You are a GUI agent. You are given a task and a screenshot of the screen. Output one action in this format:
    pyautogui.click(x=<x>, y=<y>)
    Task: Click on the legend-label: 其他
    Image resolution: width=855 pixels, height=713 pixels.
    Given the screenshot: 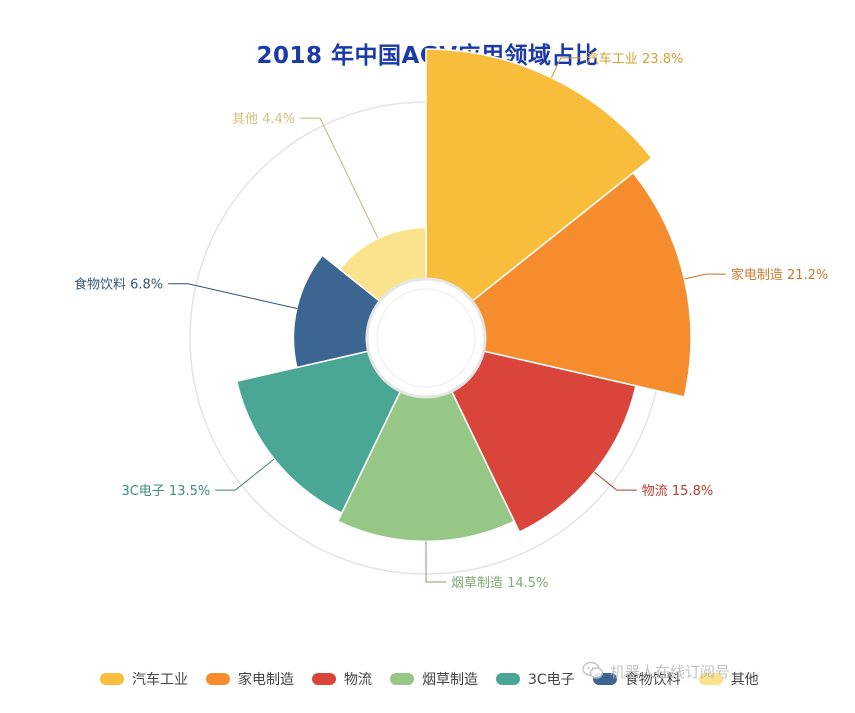 What is the action you would take?
    pyautogui.click(x=744, y=680)
    